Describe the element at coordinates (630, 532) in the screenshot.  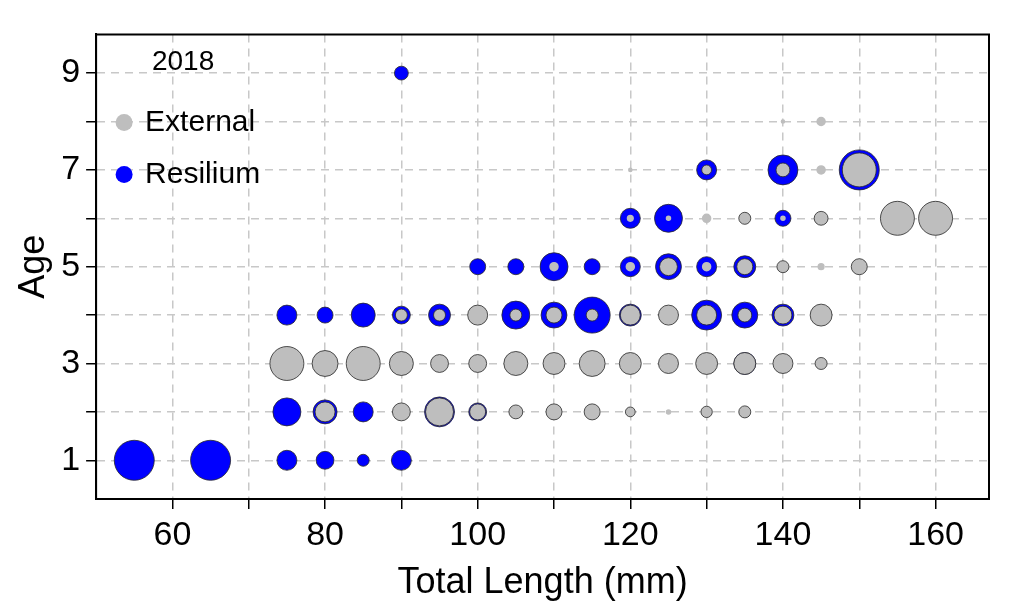
I see `x-tick-label: 120` at that location.